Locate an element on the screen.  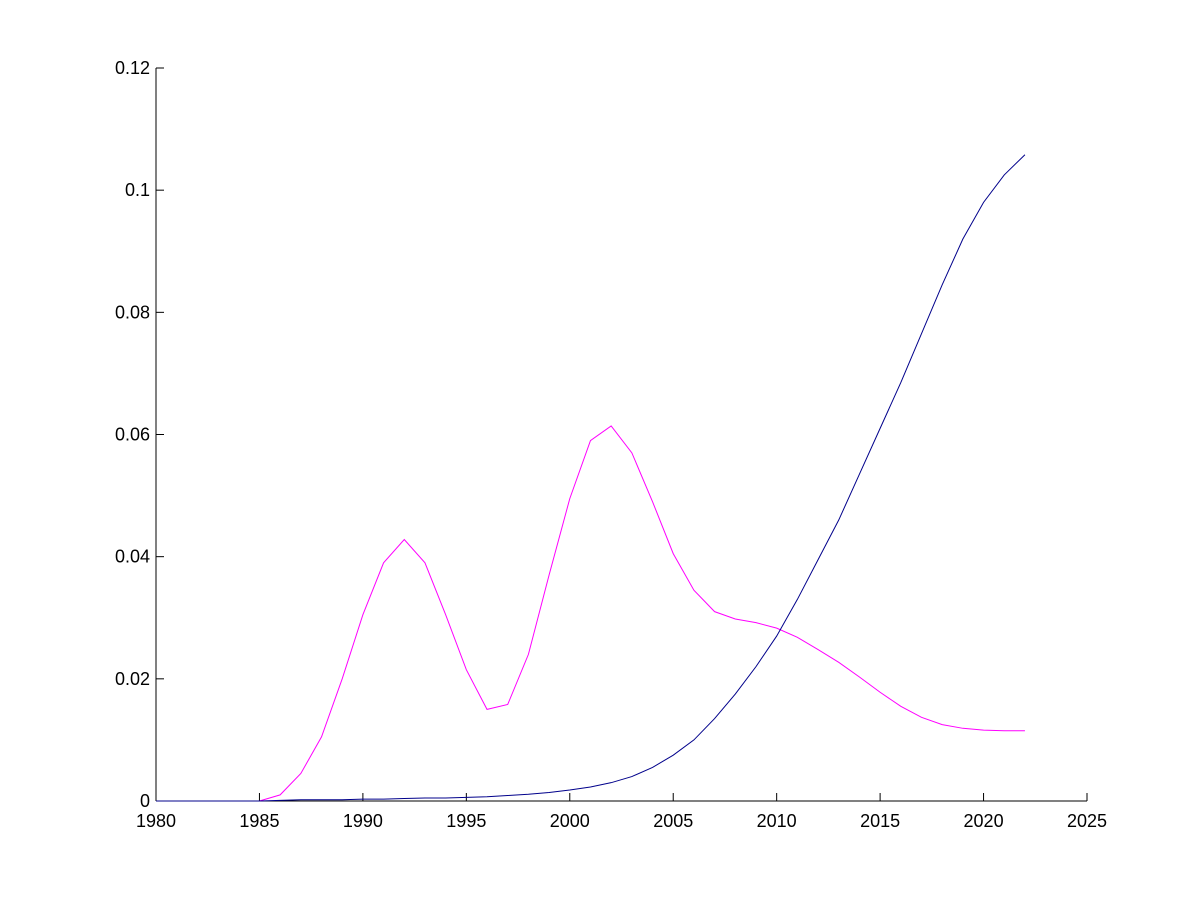
x-tick-label: 1980 is located at coordinates (156, 821).